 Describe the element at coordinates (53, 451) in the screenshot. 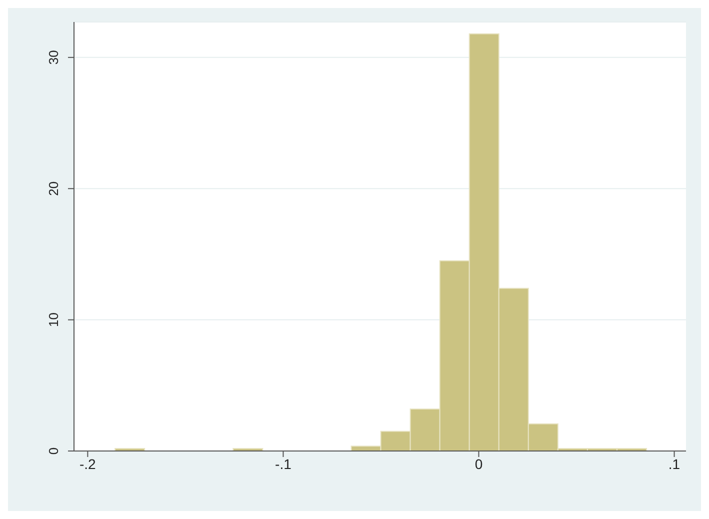

I see `y-tick-label: 0` at that location.